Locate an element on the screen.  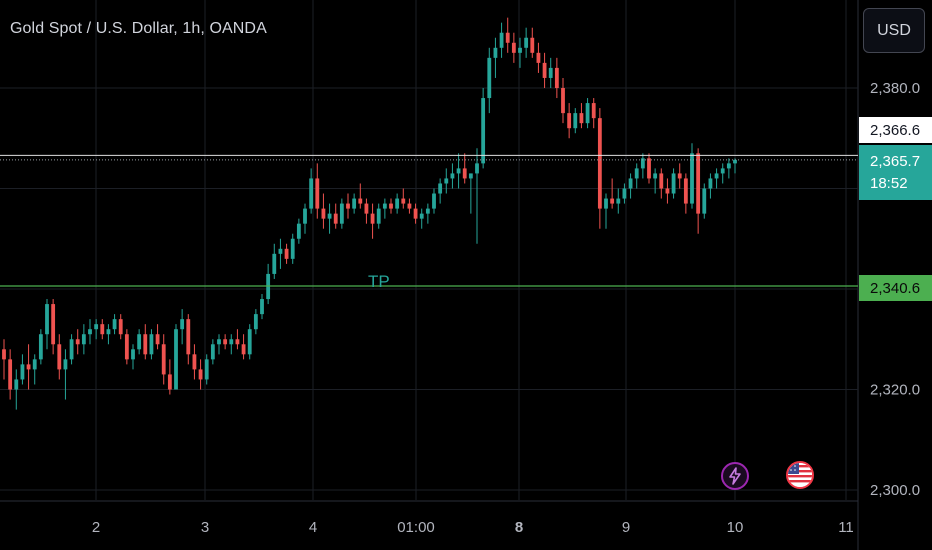
current-price-value: 2,365.7 is located at coordinates (895, 161).